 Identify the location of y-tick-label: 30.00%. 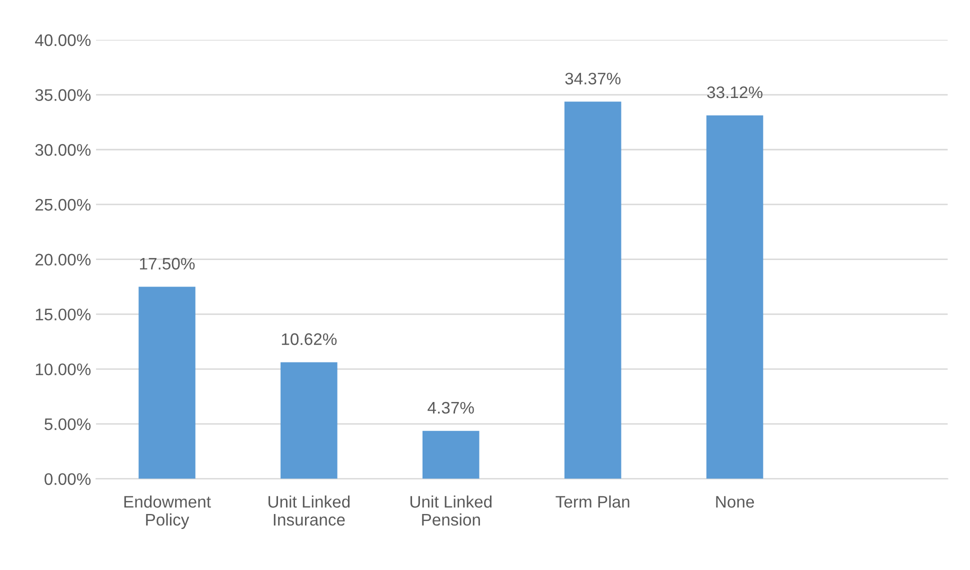
(63, 150).